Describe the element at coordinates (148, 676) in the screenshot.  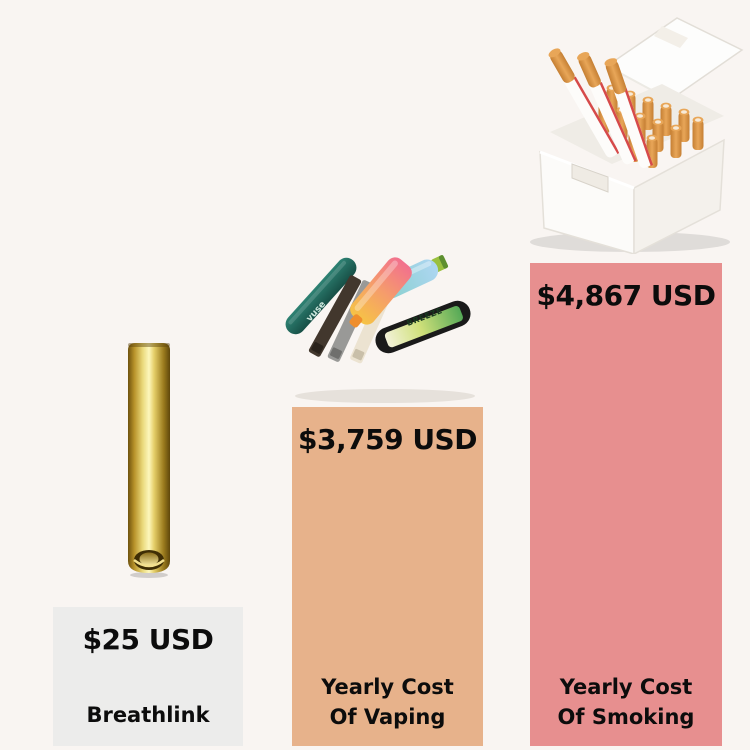
I see `bar-breathlink: $25 USD Breathlink` at that location.